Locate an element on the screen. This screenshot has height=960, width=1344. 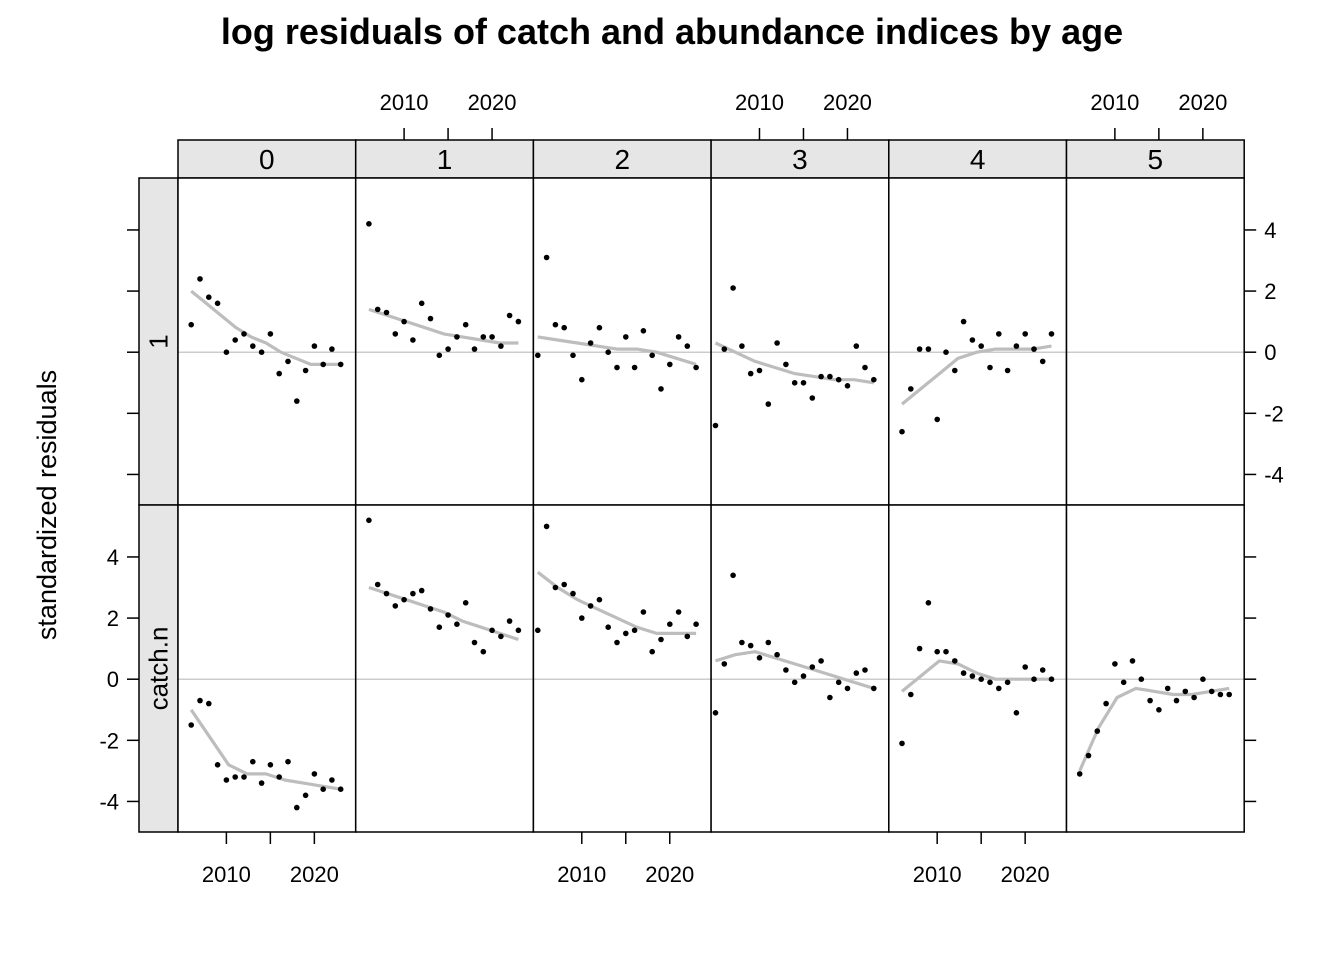
y-tick-label: -2 is located at coordinates (1274, 413).